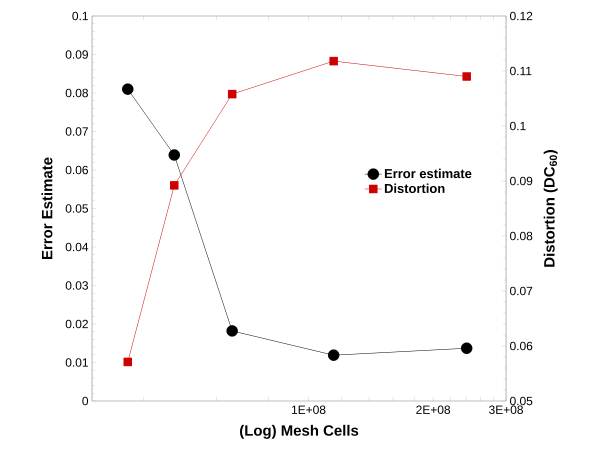 The height and width of the screenshot is (456, 603). I want to click on y-tick-label: 0.07, so click(77, 131).